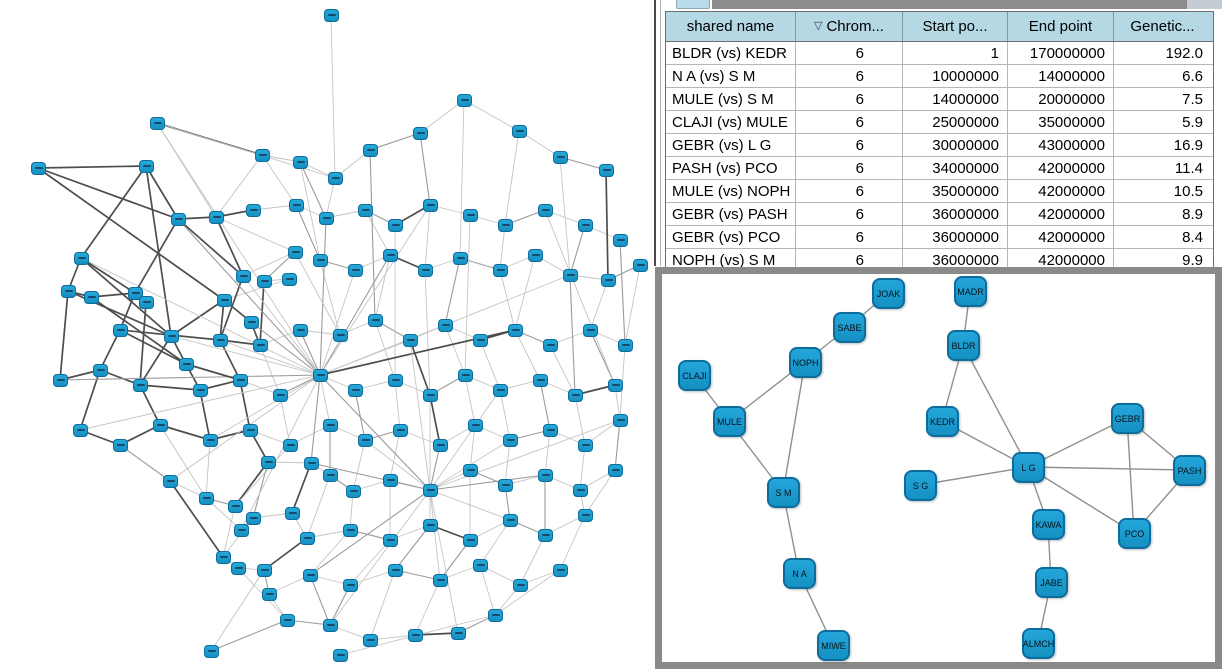 The image size is (1222, 669). What do you see at coordinates (939, 191) in the screenshot?
I see `table-row: MULE (vs) NOPH 6 35000000 42000000 10.5` at bounding box center [939, 191].